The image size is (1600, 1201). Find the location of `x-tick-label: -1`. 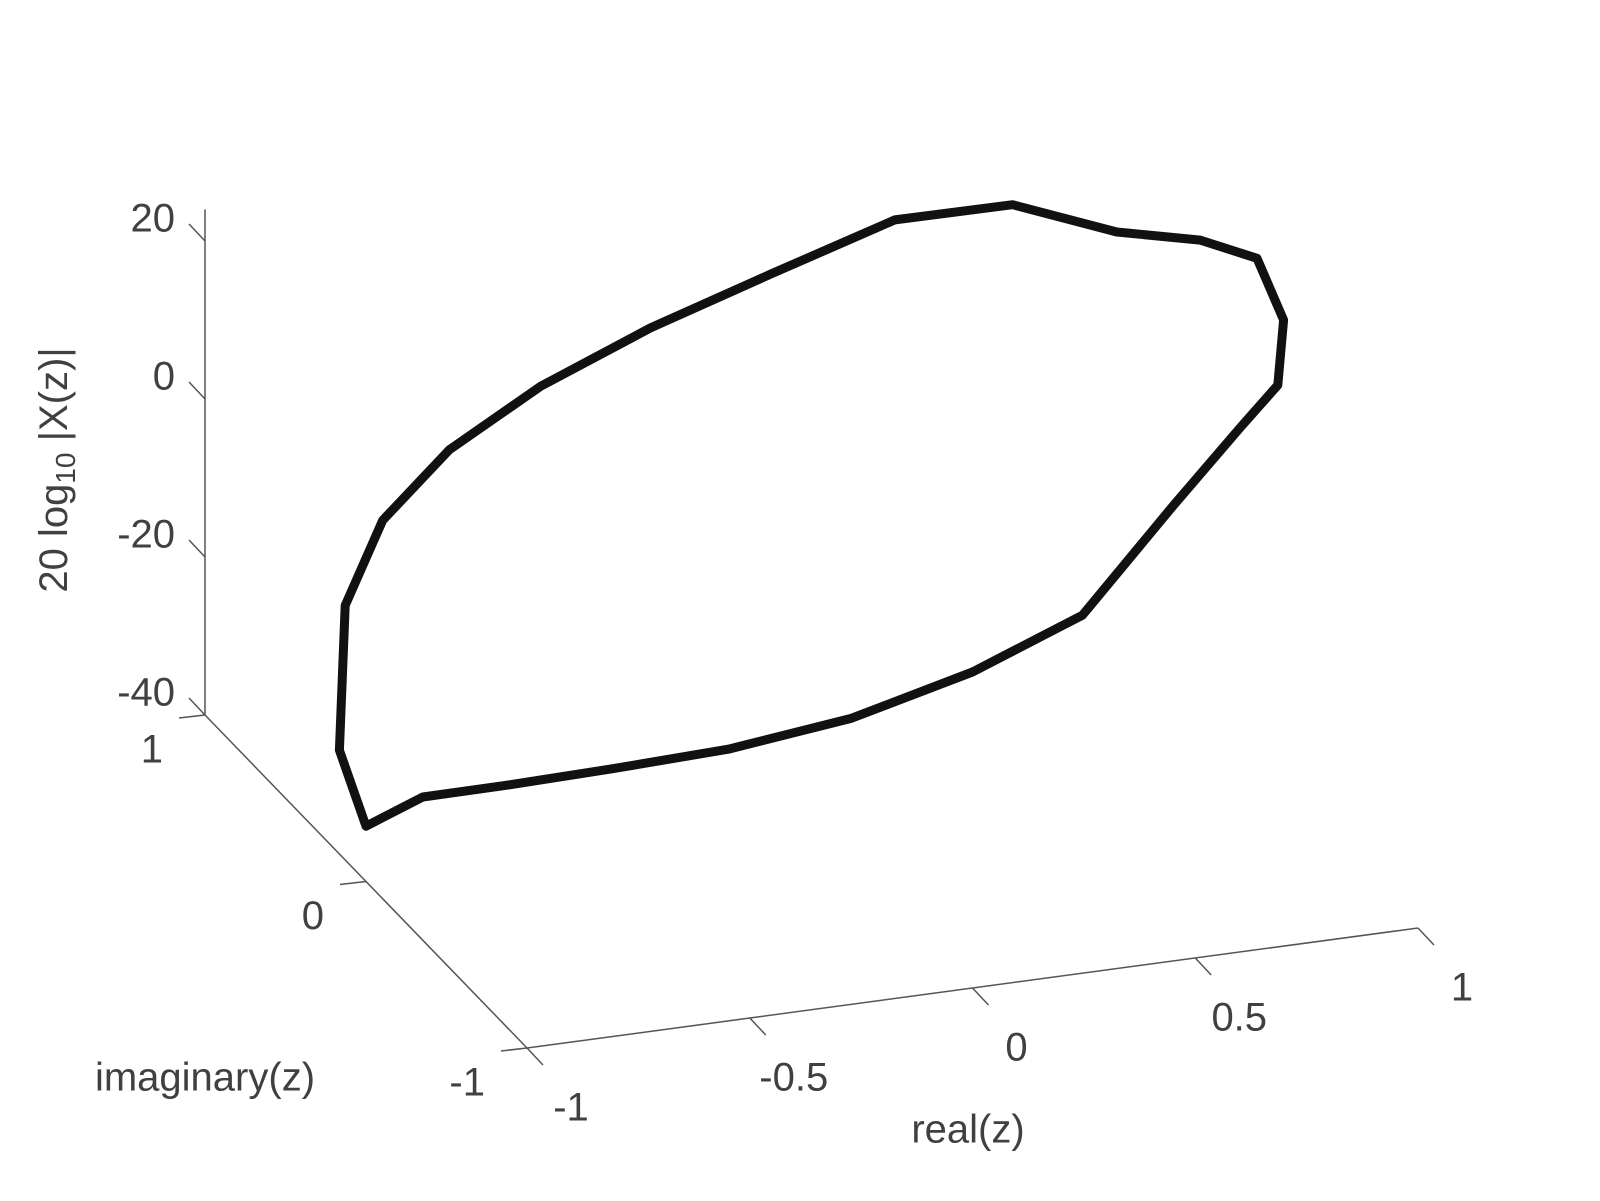

x-tick-label: -1 is located at coordinates (571, 1108).